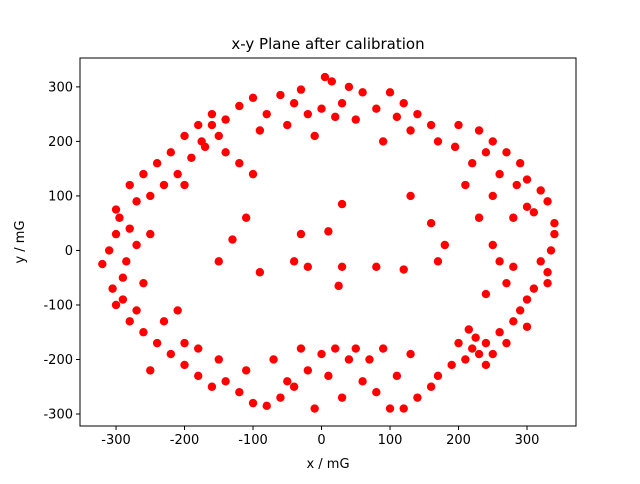  What do you see at coordinates (327, 44) in the screenshot?
I see `chart-title: x-y Plane after calibration` at bounding box center [327, 44].